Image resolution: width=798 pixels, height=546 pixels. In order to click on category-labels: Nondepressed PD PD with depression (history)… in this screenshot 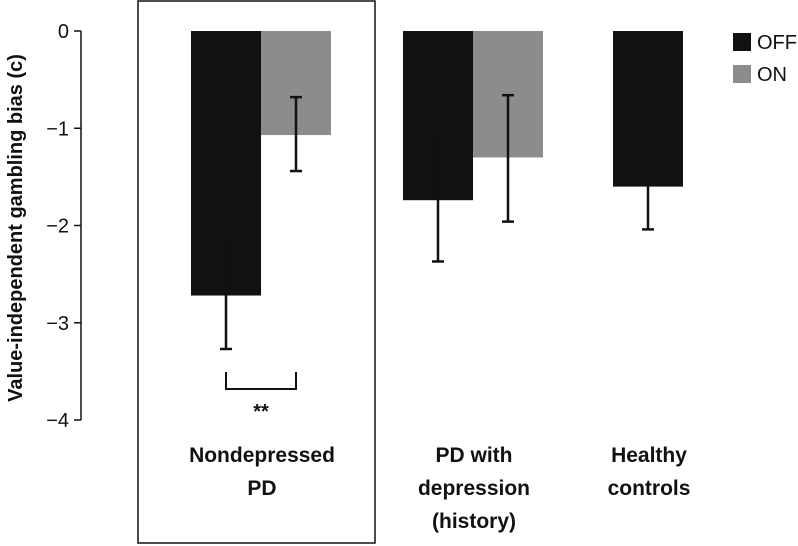, I will do `click(439, 488)`.